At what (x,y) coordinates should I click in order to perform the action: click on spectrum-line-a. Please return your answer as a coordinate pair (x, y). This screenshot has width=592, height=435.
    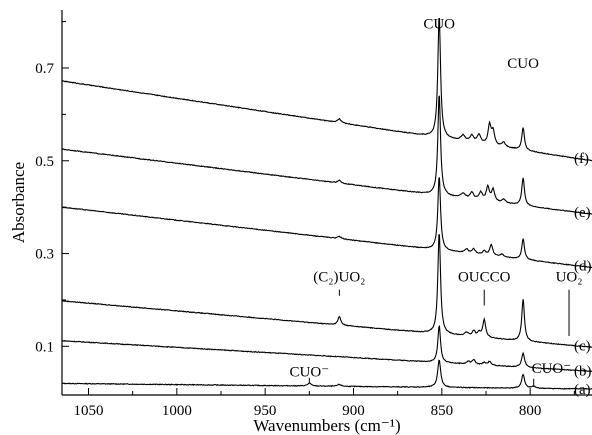
    Looking at the image, I should click on (326, 374).